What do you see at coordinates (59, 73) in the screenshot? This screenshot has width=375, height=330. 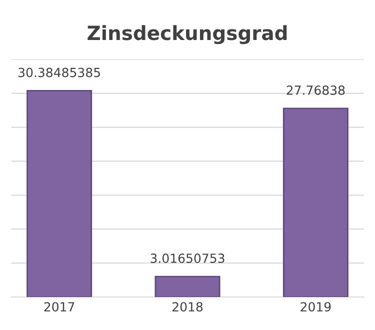 I see `data-label: 30.38485385` at bounding box center [59, 73].